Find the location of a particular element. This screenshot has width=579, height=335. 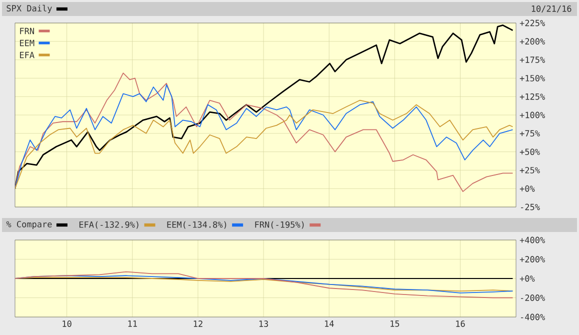

y-tick-label: +75% is located at coordinates (530, 133).